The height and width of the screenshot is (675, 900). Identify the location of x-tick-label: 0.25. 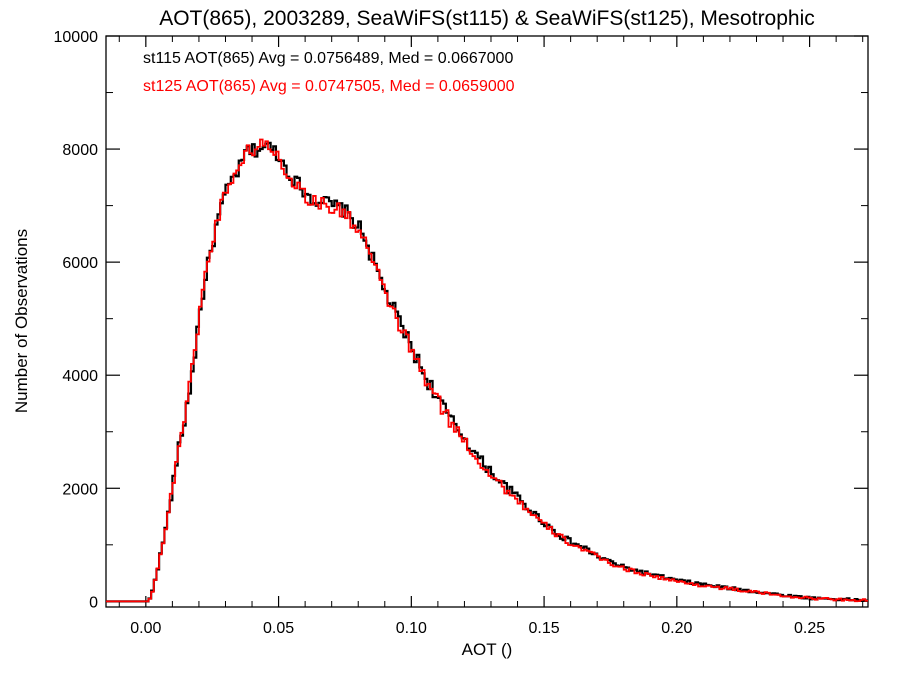
(809, 628).